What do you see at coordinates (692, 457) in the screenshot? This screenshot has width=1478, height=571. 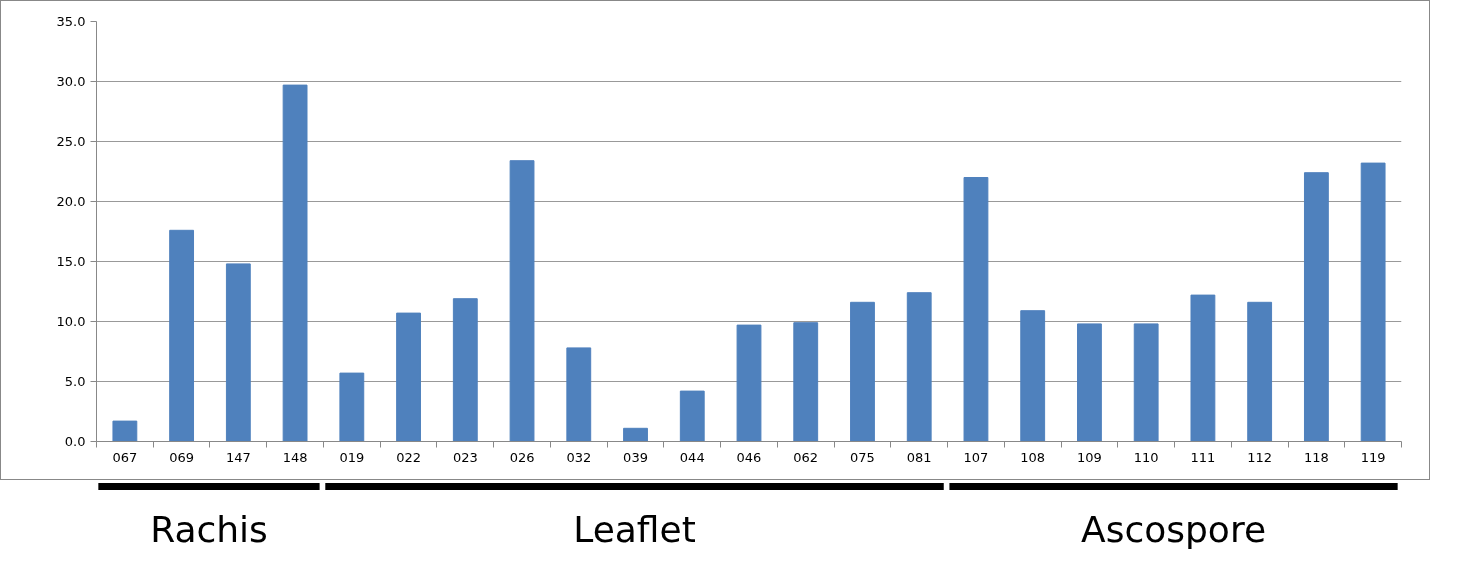 I see `x-tick-label: 044` at bounding box center [692, 457].